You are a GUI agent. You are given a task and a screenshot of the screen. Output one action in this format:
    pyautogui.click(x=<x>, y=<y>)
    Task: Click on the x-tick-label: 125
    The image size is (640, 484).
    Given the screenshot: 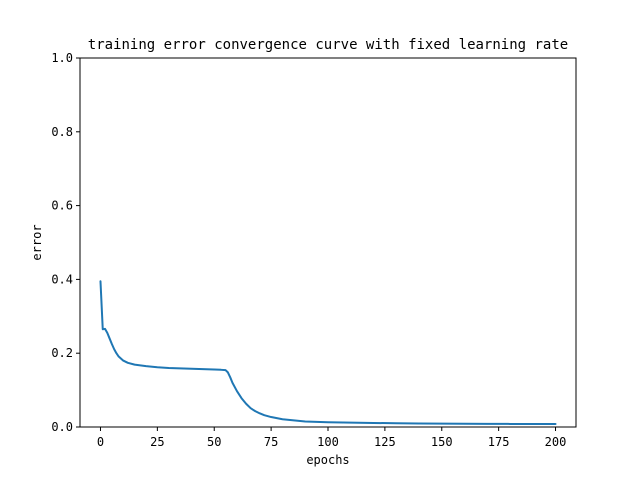 What is the action you would take?
    pyautogui.click(x=385, y=442)
    